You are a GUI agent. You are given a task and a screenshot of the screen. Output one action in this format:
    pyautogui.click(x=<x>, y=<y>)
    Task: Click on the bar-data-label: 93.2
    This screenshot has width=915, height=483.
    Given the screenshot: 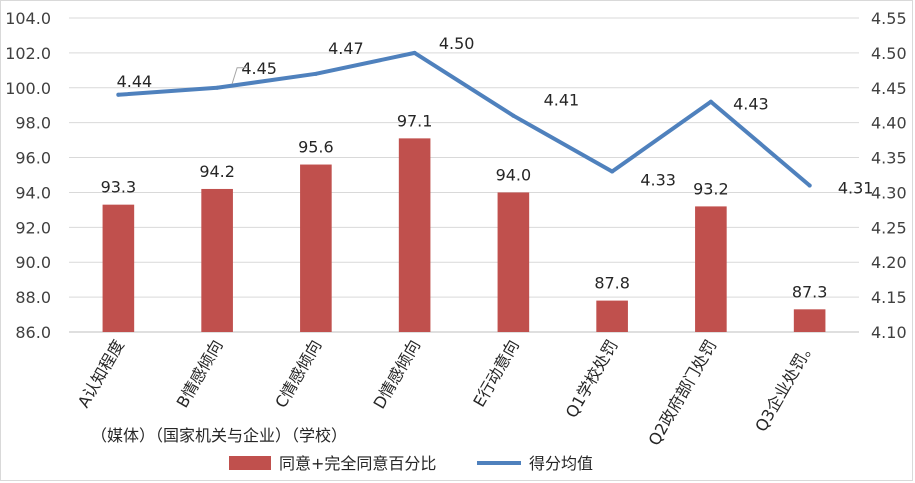 What is the action you would take?
    pyautogui.click(x=711, y=188)
    